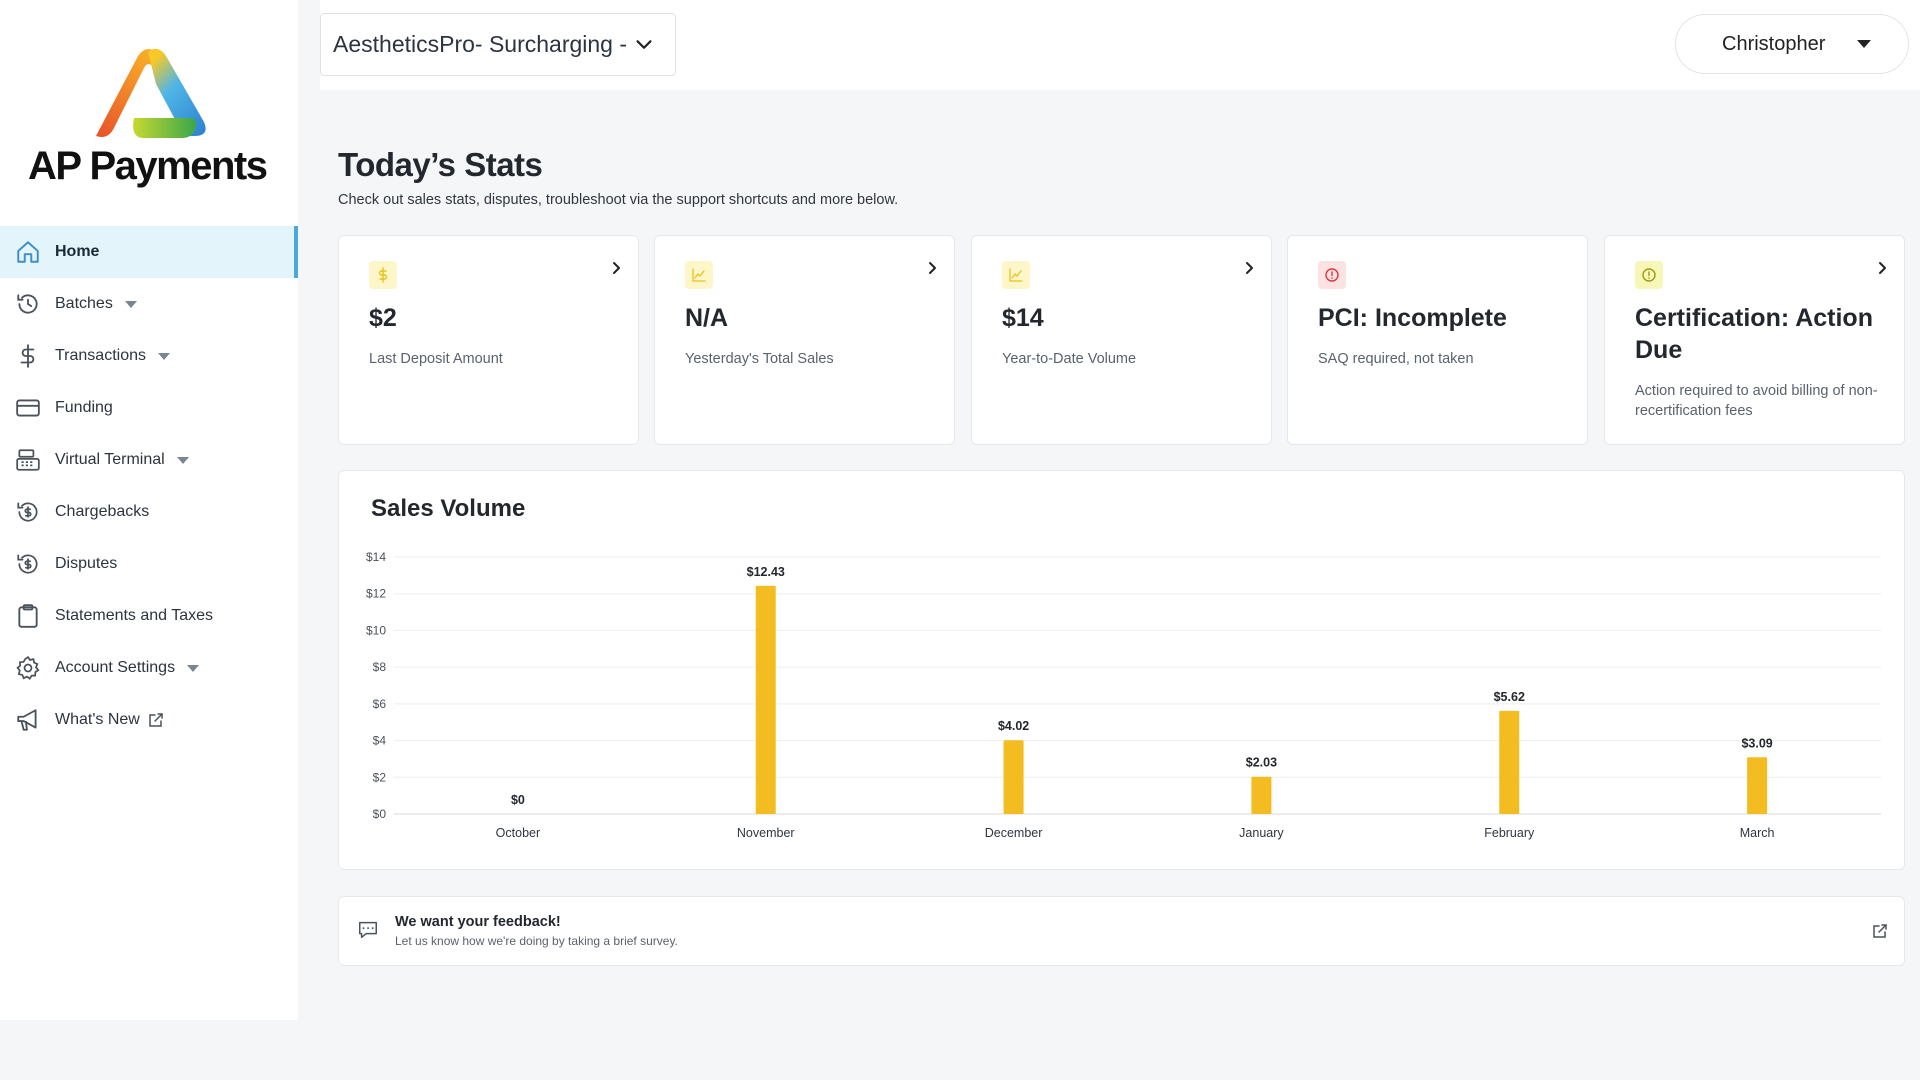  I want to click on sidebar-item-disputes: Disputes, so click(149, 564).